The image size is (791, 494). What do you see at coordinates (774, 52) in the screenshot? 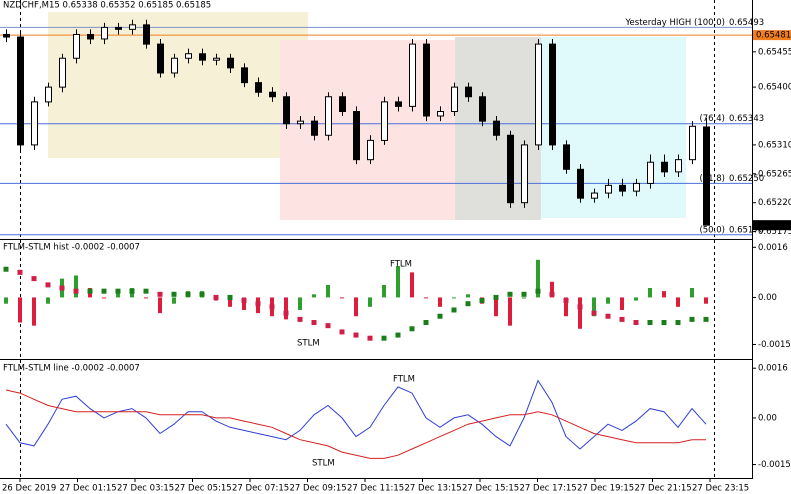
I see `y-tick-label: 0.65455` at bounding box center [774, 52].